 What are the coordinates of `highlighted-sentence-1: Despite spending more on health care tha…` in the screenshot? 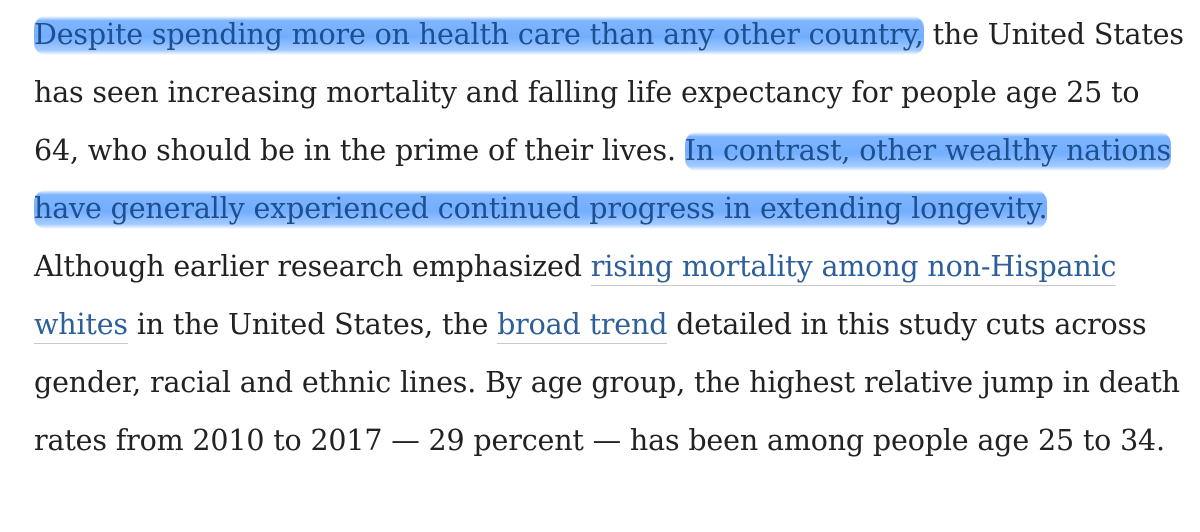 It's located at (479, 35).